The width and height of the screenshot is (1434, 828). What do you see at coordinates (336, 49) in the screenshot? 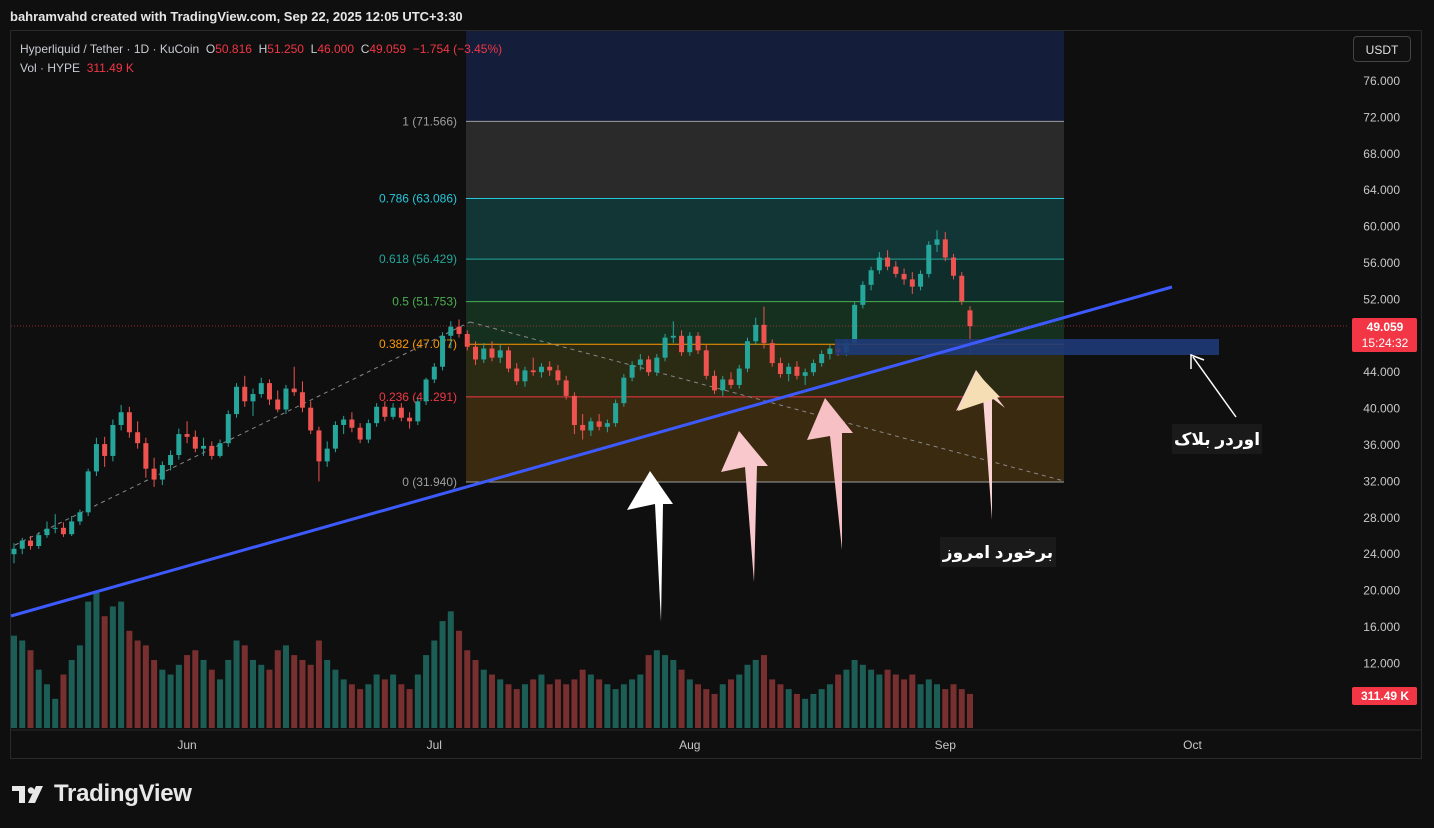
I see `low-value: 46.000` at bounding box center [336, 49].